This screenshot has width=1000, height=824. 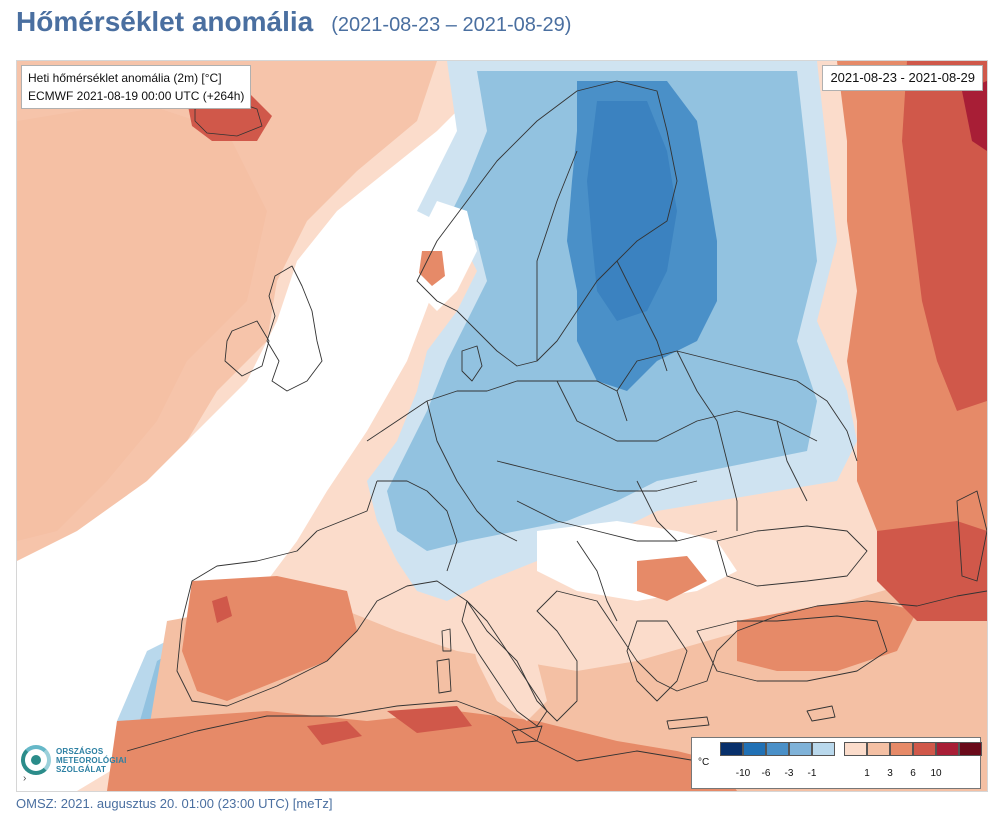 What do you see at coordinates (867, 773) in the screenshot?
I see `legend-tick-warm-1: 1` at bounding box center [867, 773].